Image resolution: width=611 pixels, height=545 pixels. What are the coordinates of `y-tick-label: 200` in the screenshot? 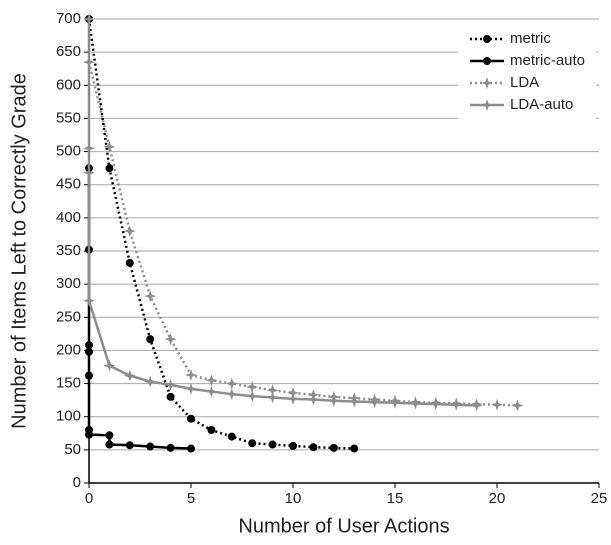 It's located at (68, 349).